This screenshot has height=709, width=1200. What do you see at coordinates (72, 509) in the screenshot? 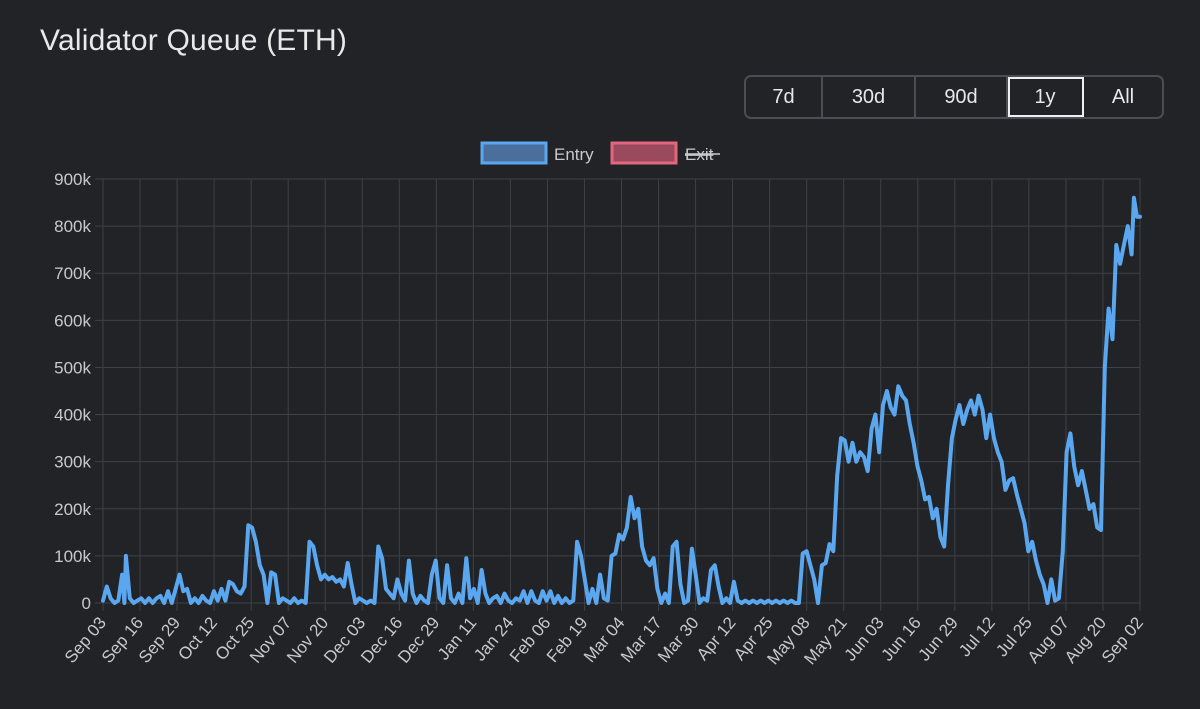
I see `y-tick-label: 200k` at bounding box center [72, 509].